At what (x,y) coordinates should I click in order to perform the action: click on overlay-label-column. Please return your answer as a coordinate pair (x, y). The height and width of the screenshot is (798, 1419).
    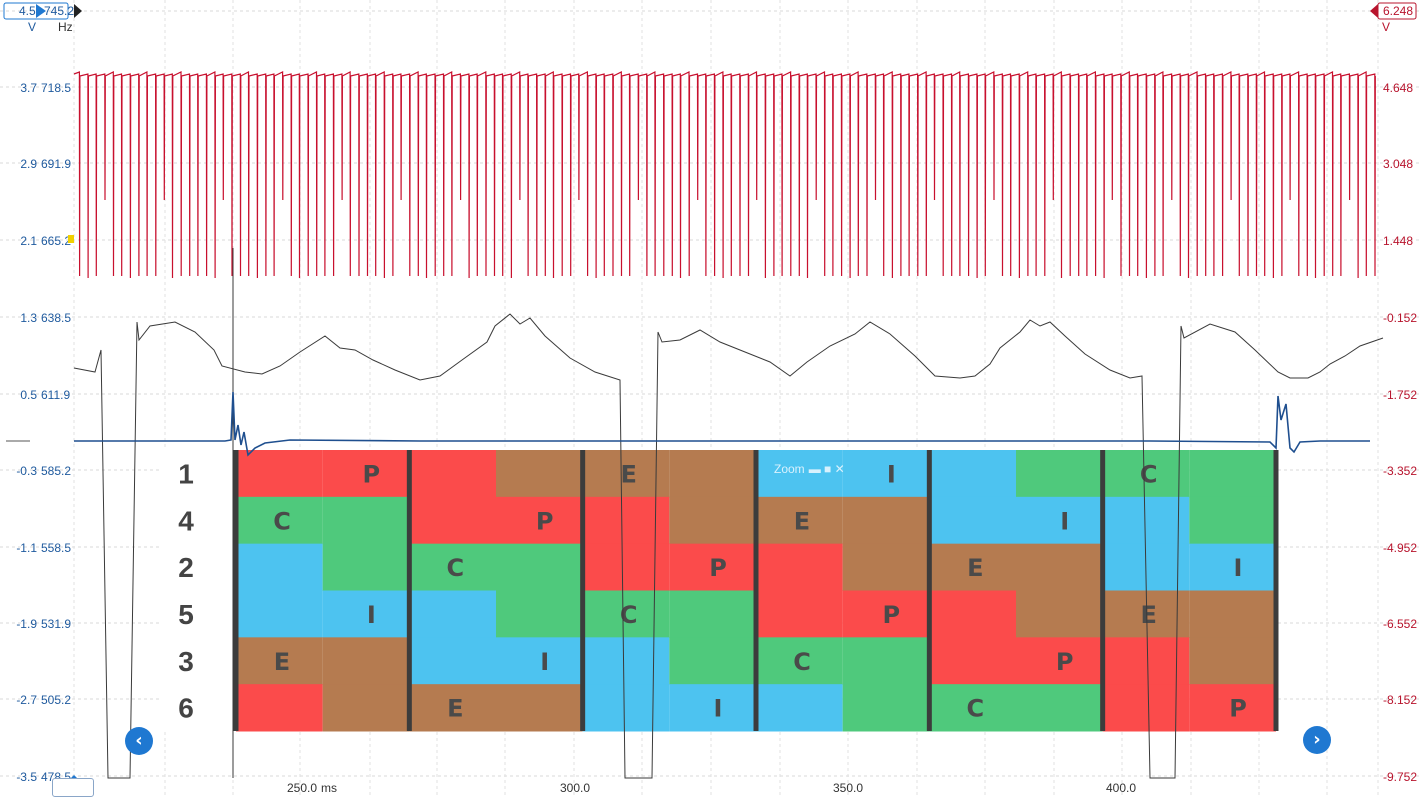
    Looking at the image, I should click on (198, 590).